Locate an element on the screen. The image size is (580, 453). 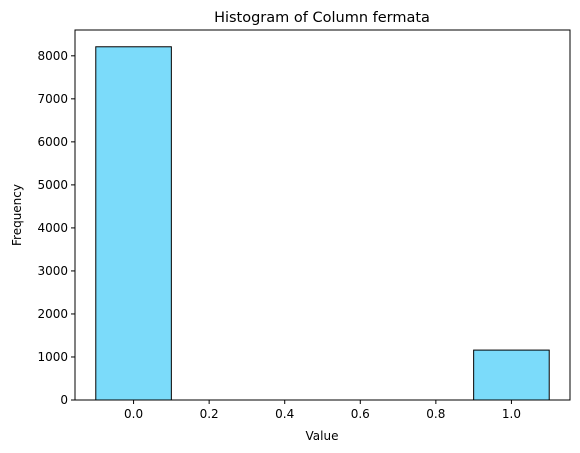
y-tick-label: 8000 is located at coordinates (52, 56).